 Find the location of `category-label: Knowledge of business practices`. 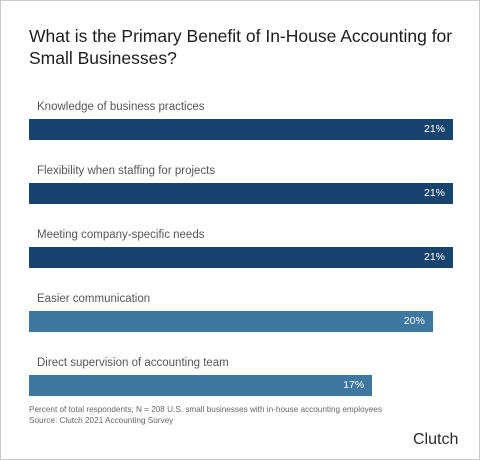

category-label: Knowledge of business practices is located at coordinates (121, 107).